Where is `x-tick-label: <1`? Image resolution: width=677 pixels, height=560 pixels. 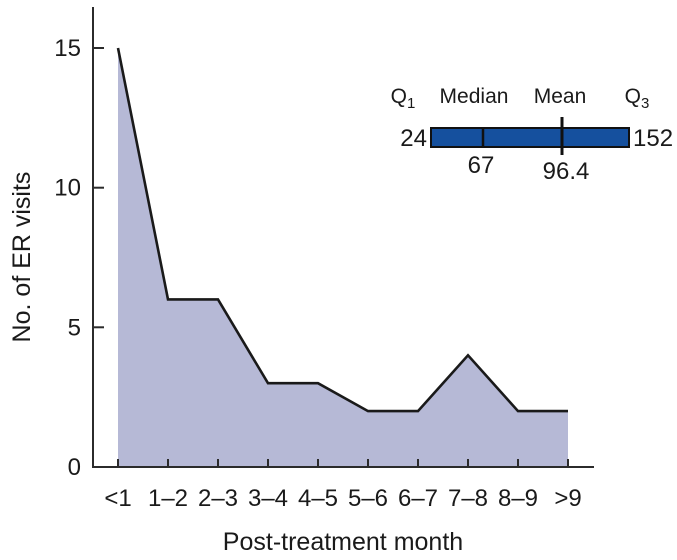
x-tick-label: <1 is located at coordinates (117, 498).